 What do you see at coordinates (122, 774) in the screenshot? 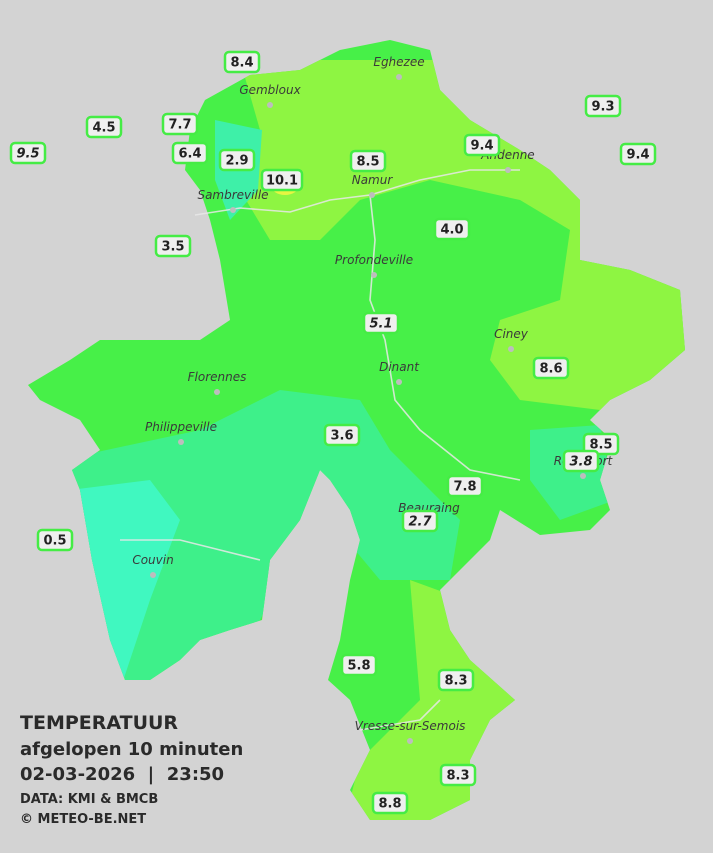
I see `legend-timestamp: 02-03-2026 | 23:50` at bounding box center [122, 774].